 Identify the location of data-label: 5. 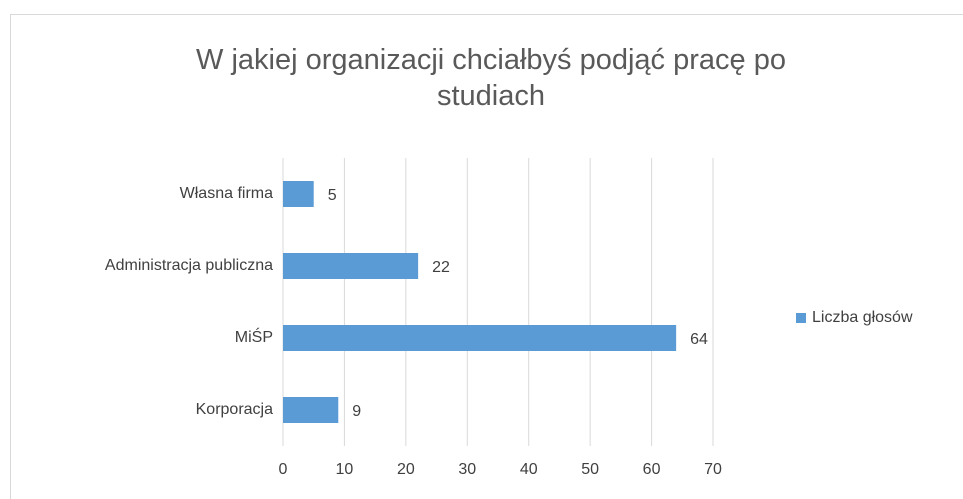
(332, 195).